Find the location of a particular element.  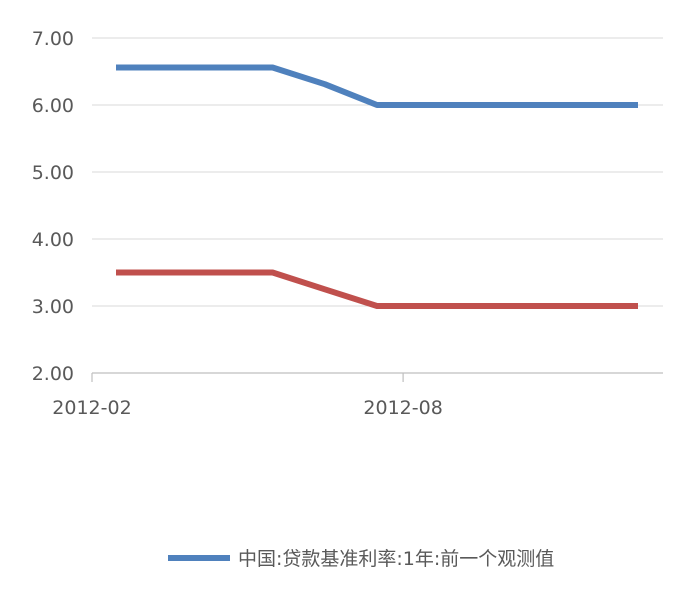

y-tick-label: 3.00 is located at coordinates (53, 307).